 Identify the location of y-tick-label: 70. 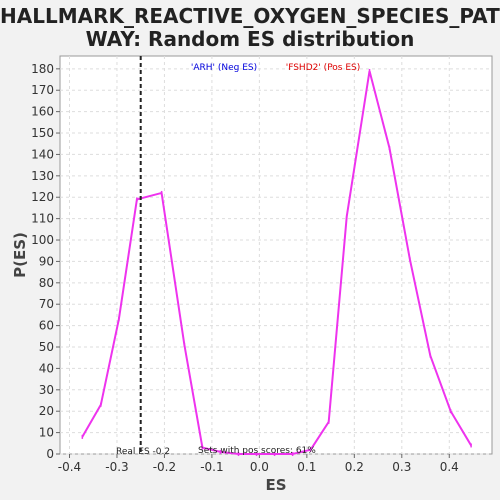
(46, 304).